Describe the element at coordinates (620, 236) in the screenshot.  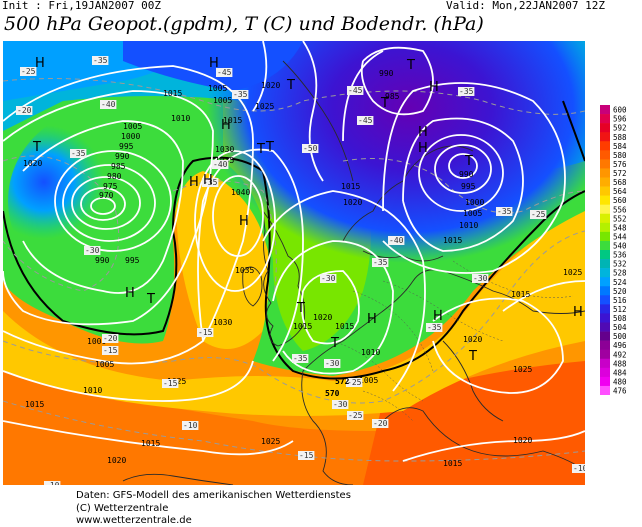
I see `scale-label: 544` at that location.